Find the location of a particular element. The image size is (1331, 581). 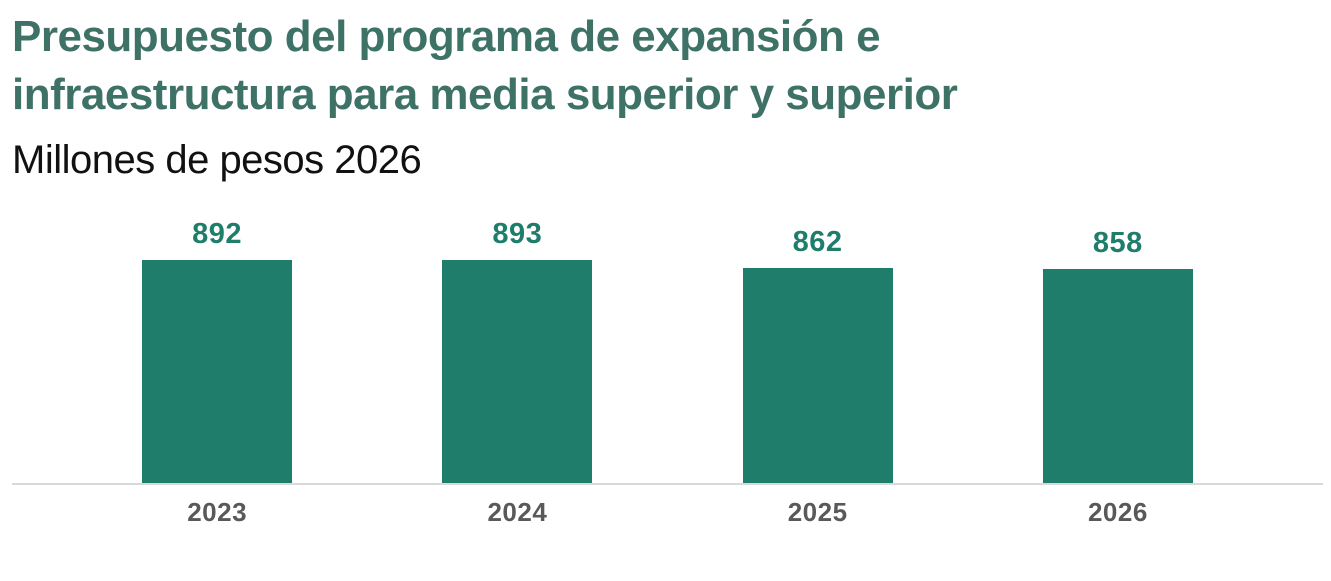

bar-group-2025: 862 is located at coordinates (818, 348).